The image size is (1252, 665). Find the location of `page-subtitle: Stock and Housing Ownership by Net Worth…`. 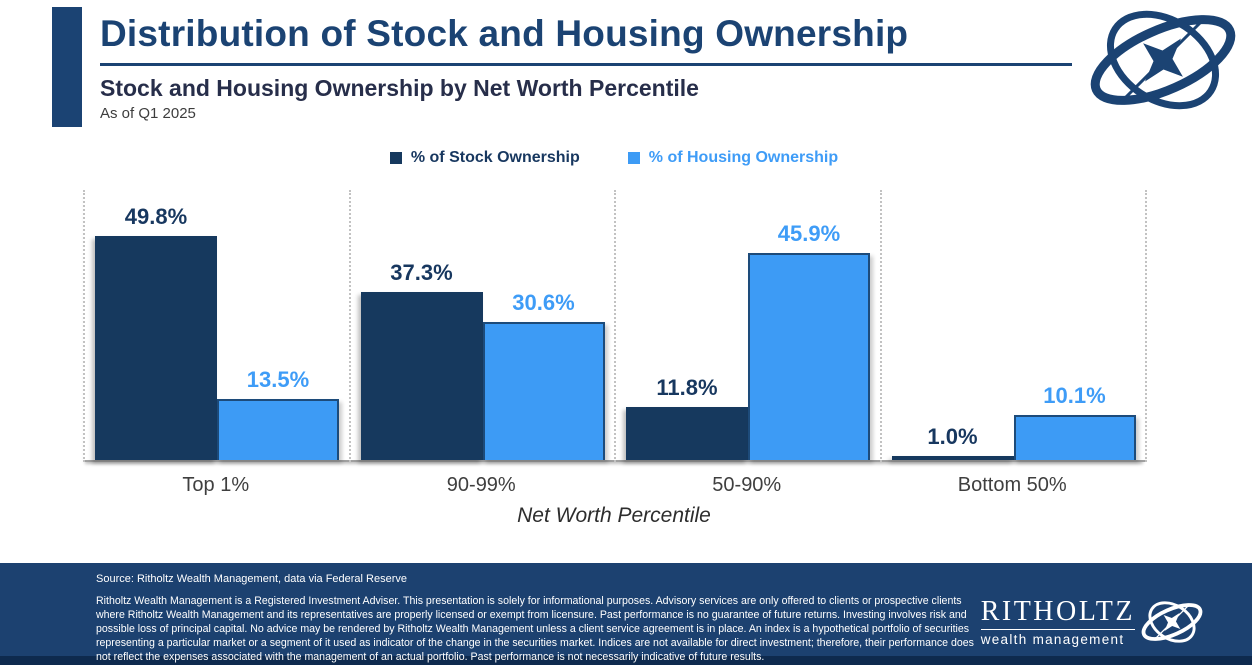

page-subtitle: Stock and Housing Ownership by Net Worth… is located at coordinates (399, 88).